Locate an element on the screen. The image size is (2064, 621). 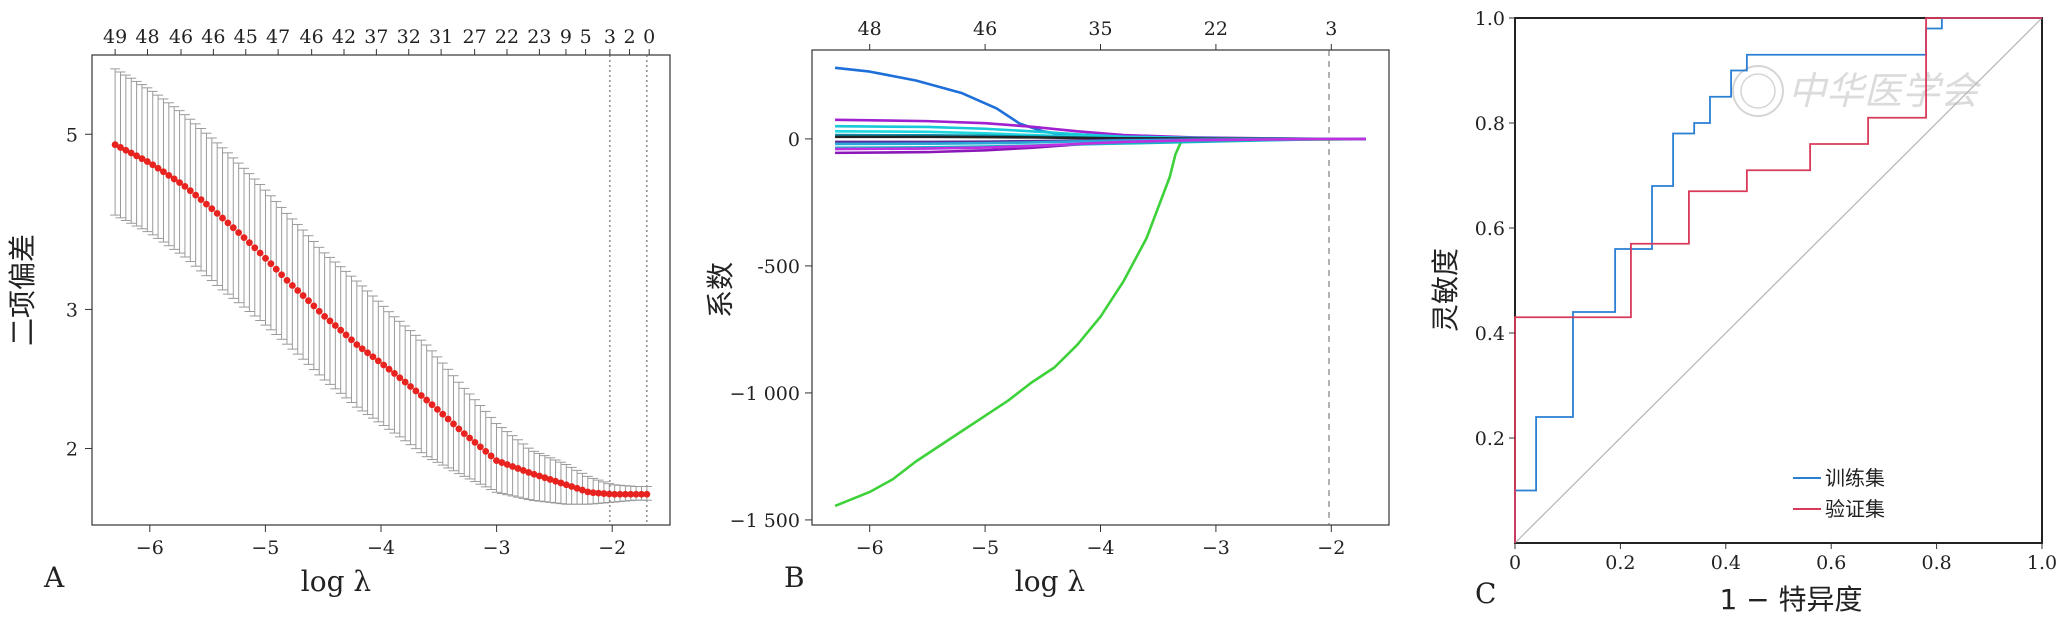
top-tick-label: 42 is located at coordinates (344, 37).